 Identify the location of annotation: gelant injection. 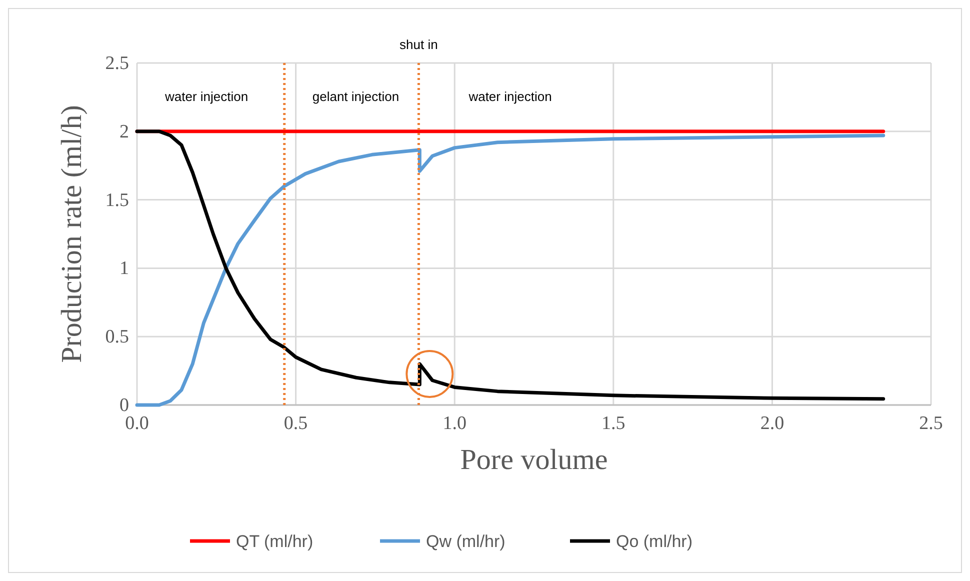
(356, 96).